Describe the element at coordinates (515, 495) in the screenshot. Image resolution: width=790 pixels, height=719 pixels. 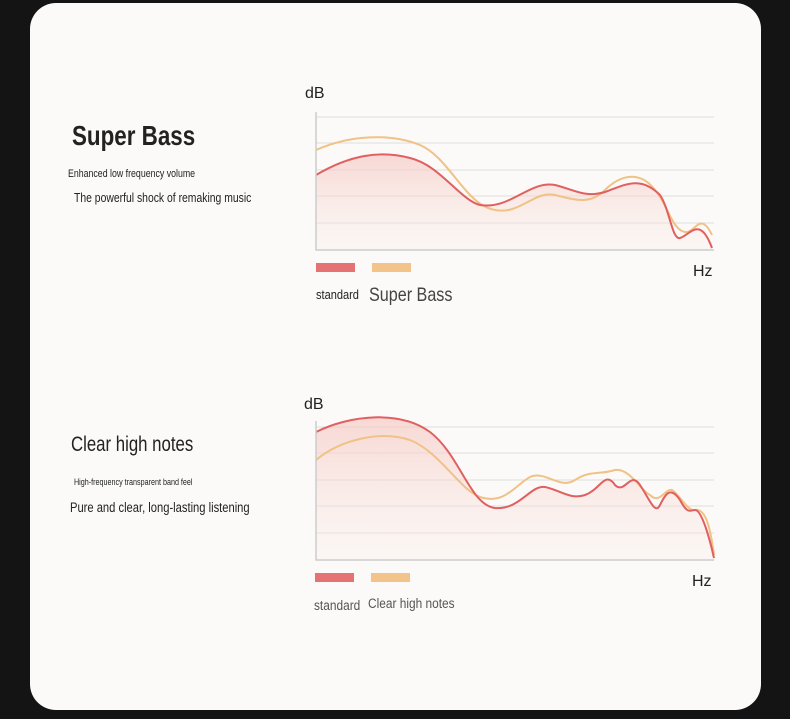
I see `curve-clear` at that location.